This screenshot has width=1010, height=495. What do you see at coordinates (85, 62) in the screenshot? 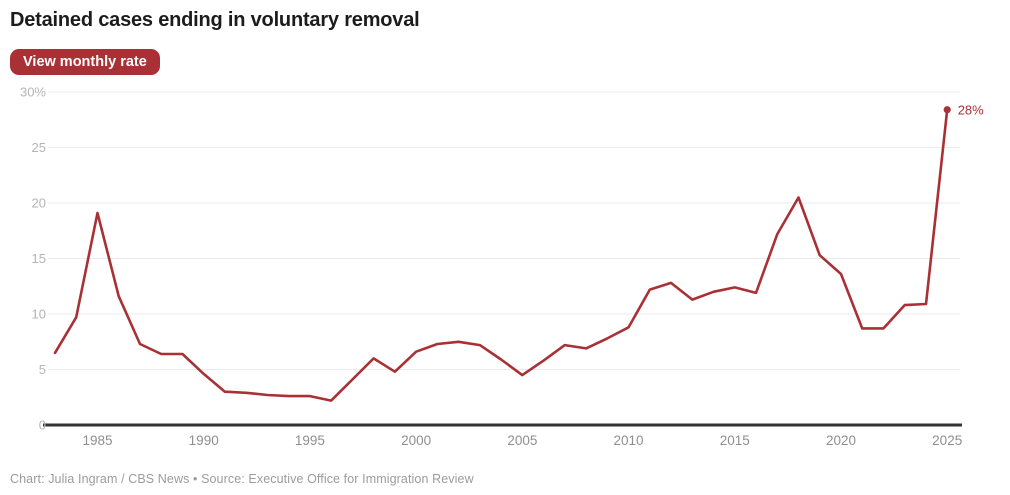
I see `view-monthly-rate-button: View monthly rate` at bounding box center [85, 62].